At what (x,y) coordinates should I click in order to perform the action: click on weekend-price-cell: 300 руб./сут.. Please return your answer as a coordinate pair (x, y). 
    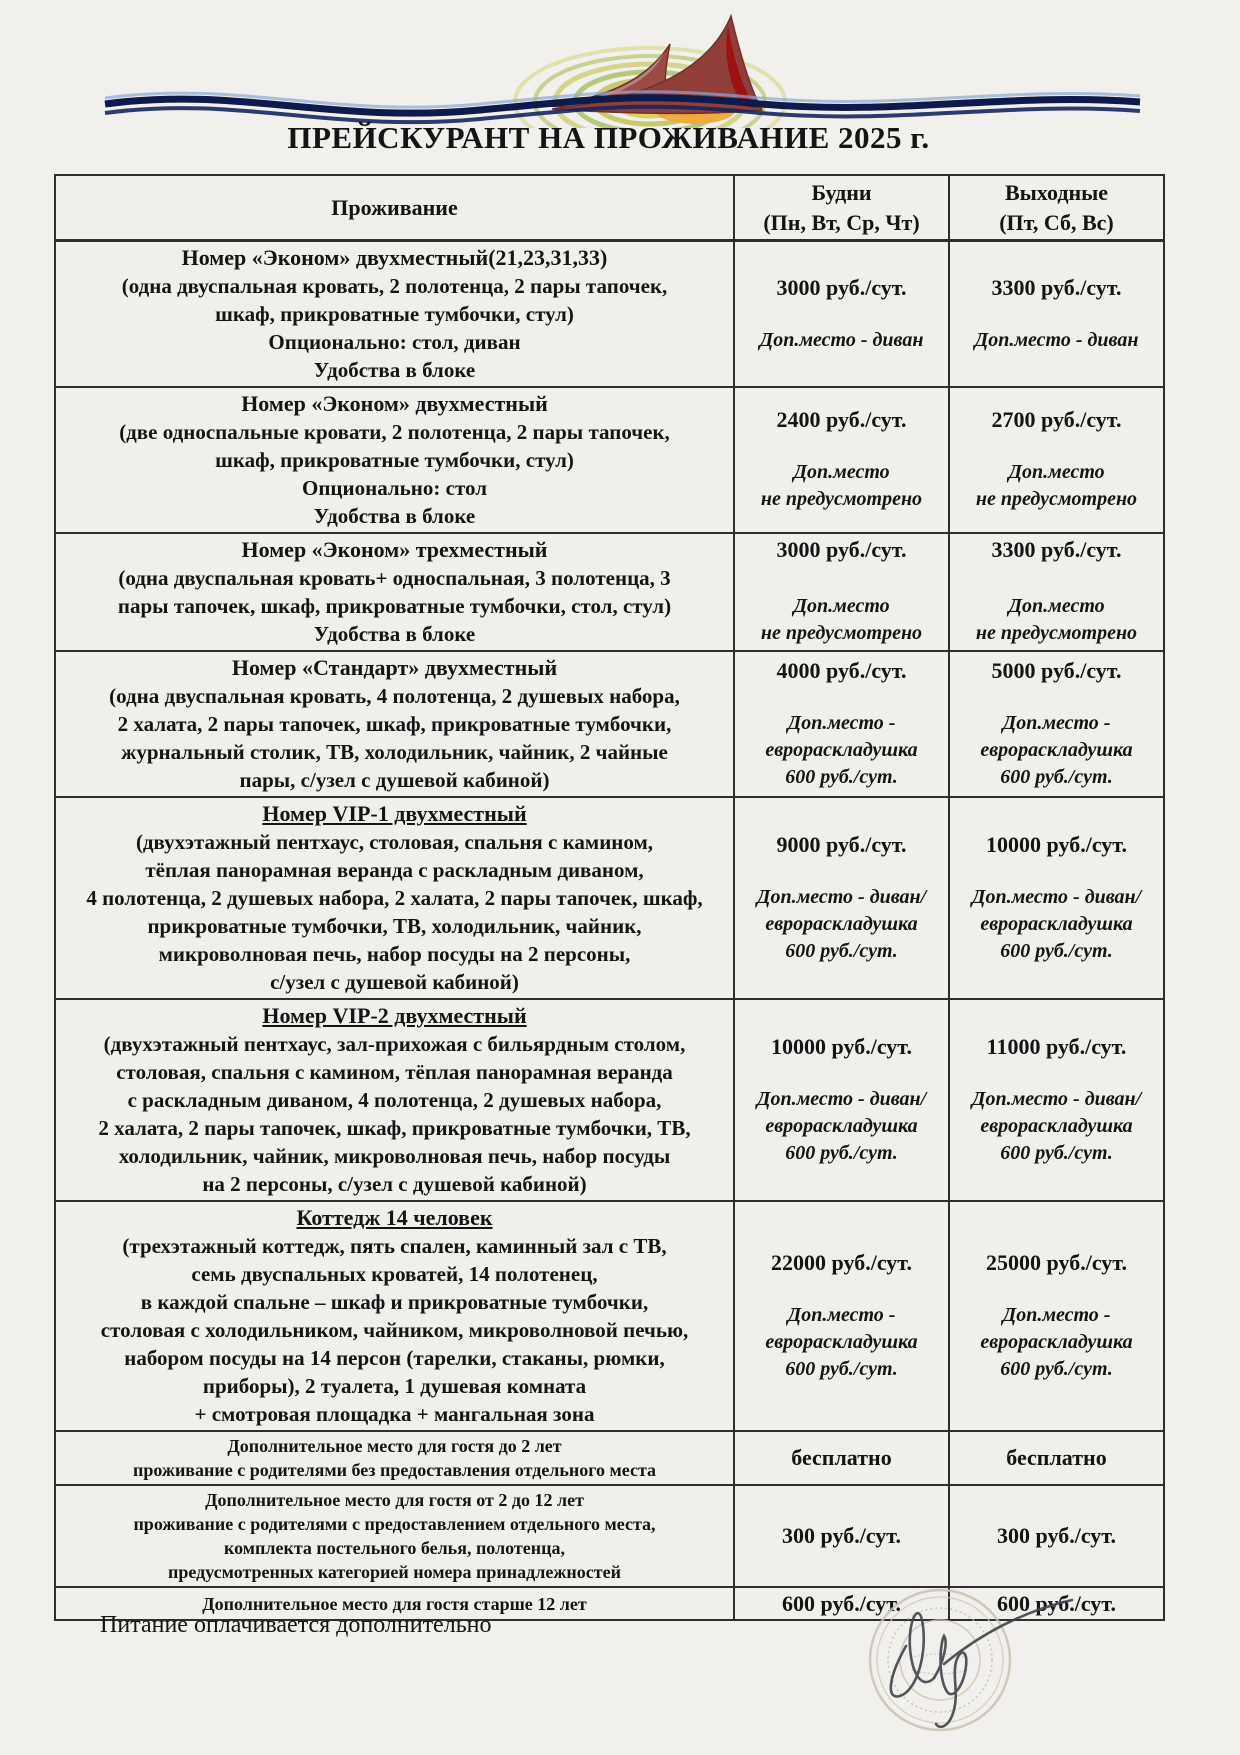
    Looking at the image, I should click on (1056, 1536).